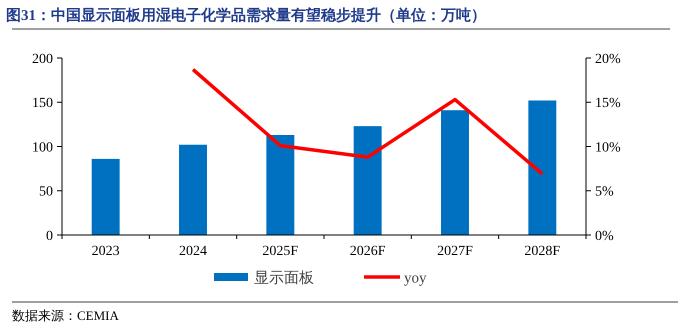 This screenshot has width=678, height=329. I want to click on x-tick-label: 2028F, so click(542, 251).